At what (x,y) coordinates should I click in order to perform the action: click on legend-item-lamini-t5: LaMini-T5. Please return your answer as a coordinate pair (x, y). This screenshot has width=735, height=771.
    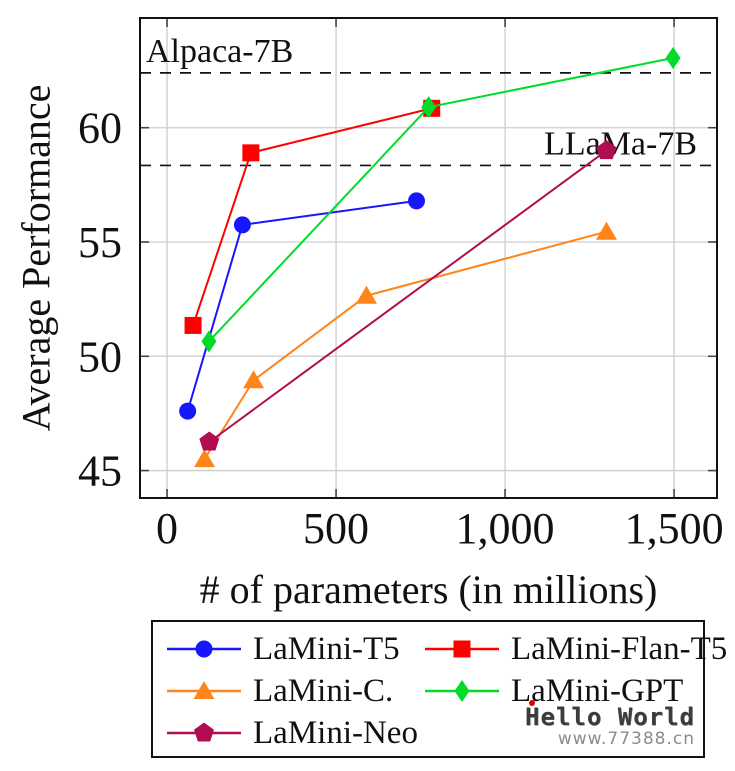
    Looking at the image, I should click on (294, 649).